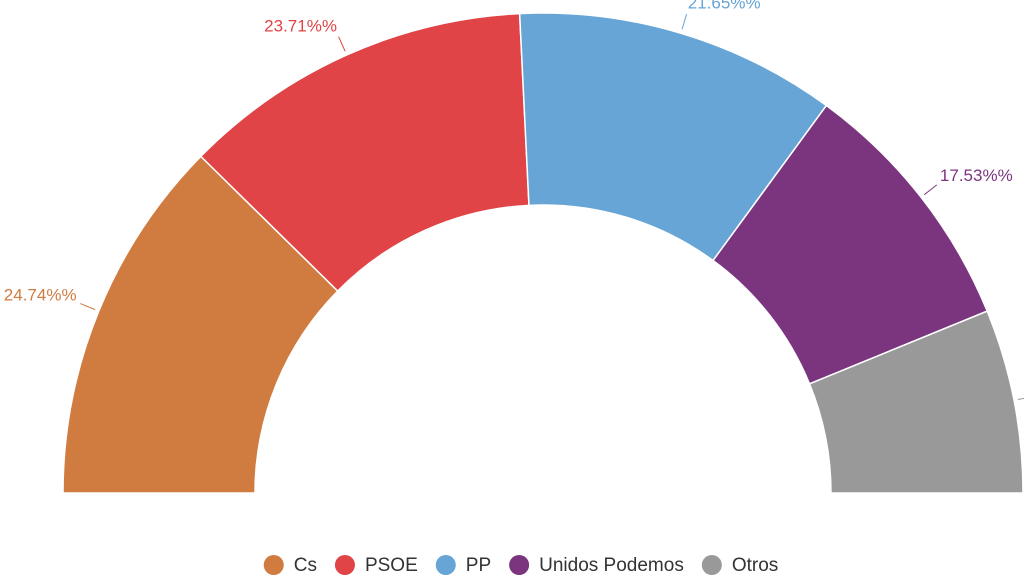 This screenshot has height=576, width=1024. Describe the element at coordinates (724, 6) in the screenshot. I see `data-label: 21.65%%` at that location.